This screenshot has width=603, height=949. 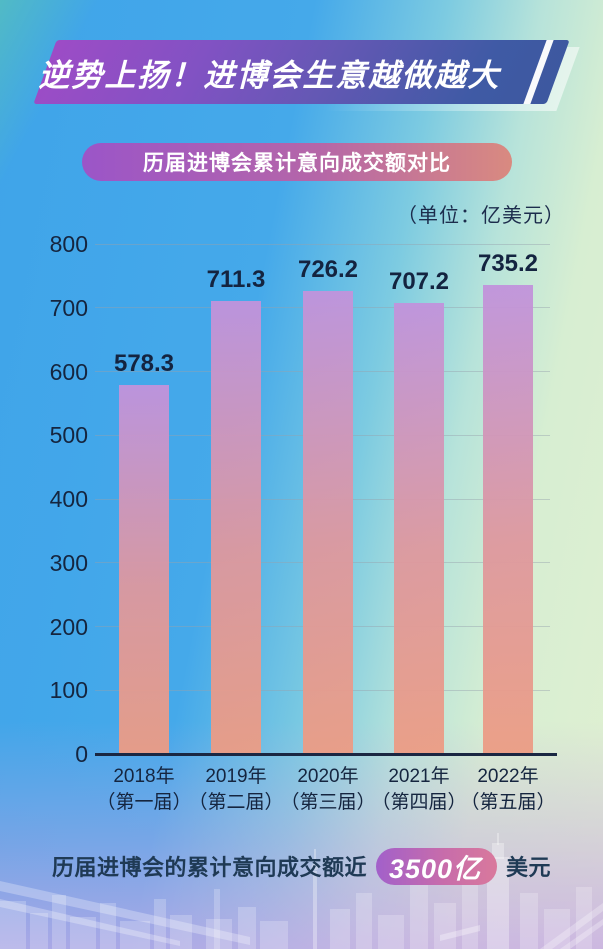 What do you see at coordinates (68, 690) in the screenshot?
I see `y-tick-label-100: 100` at bounding box center [68, 690].